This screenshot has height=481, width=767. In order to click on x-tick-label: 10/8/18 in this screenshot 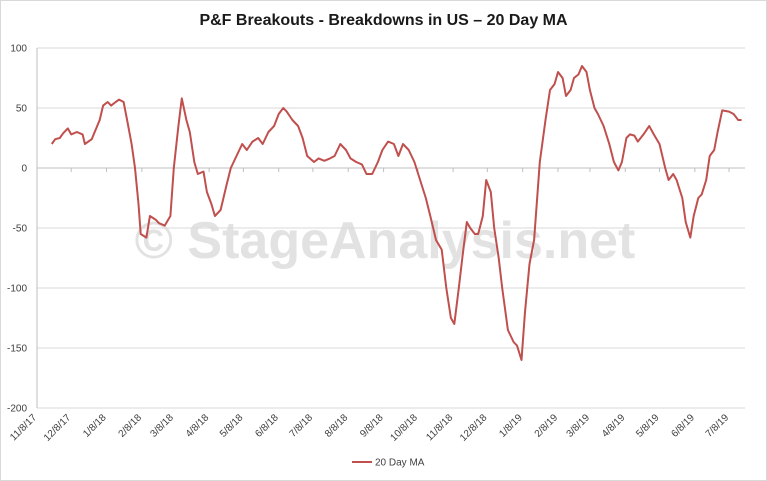, I will do `click(405, 428)`.